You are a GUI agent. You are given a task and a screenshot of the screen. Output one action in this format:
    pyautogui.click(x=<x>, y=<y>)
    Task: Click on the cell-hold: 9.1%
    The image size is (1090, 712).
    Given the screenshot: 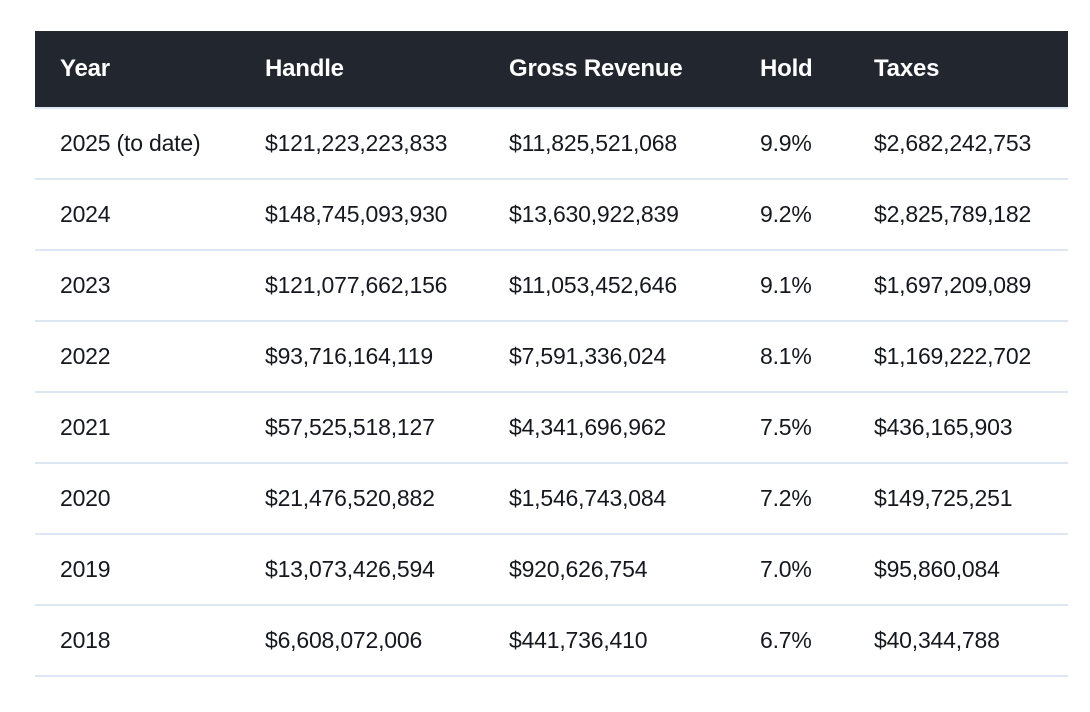 What is the action you would take?
    pyautogui.click(x=817, y=286)
    